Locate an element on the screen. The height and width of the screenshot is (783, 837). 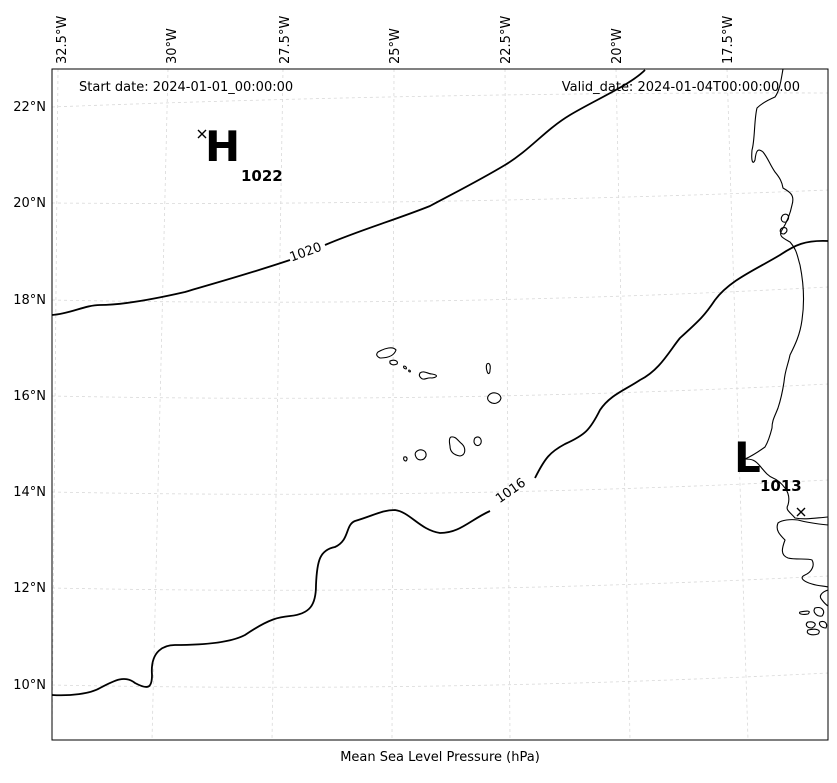
lat-tick-label: 14°N is located at coordinates (29, 492).